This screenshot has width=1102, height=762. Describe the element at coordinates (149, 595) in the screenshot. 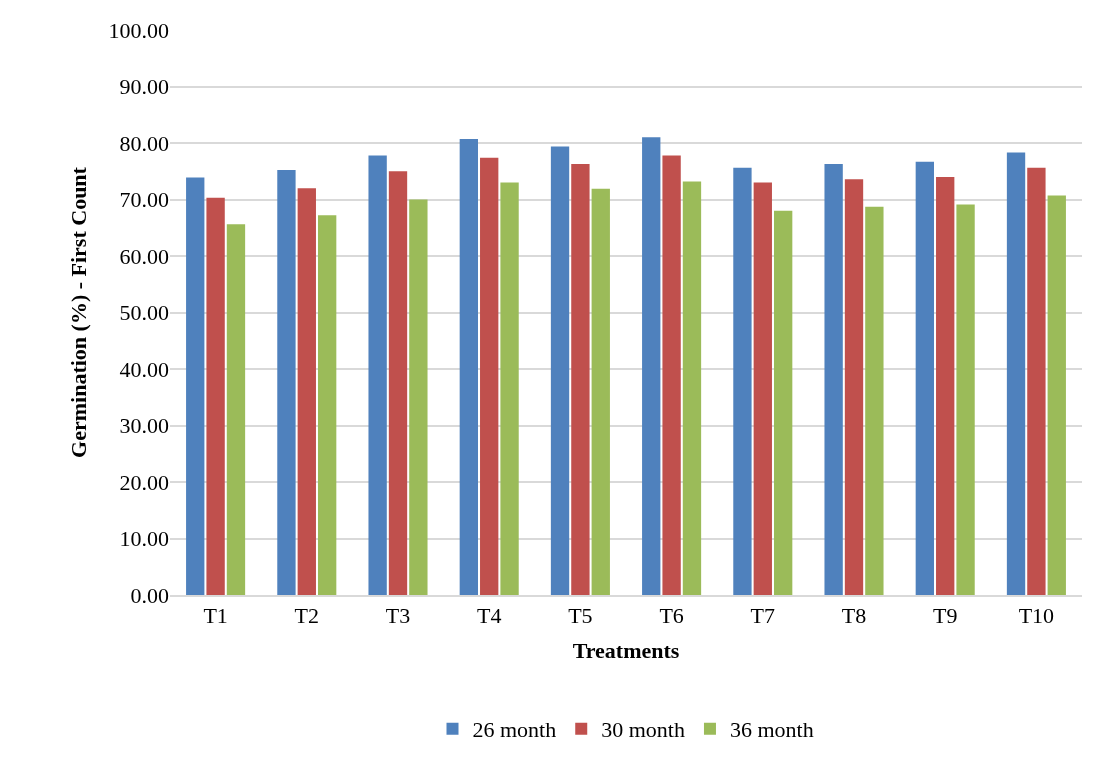

I see `y-tick-label: 0.00` at that location.